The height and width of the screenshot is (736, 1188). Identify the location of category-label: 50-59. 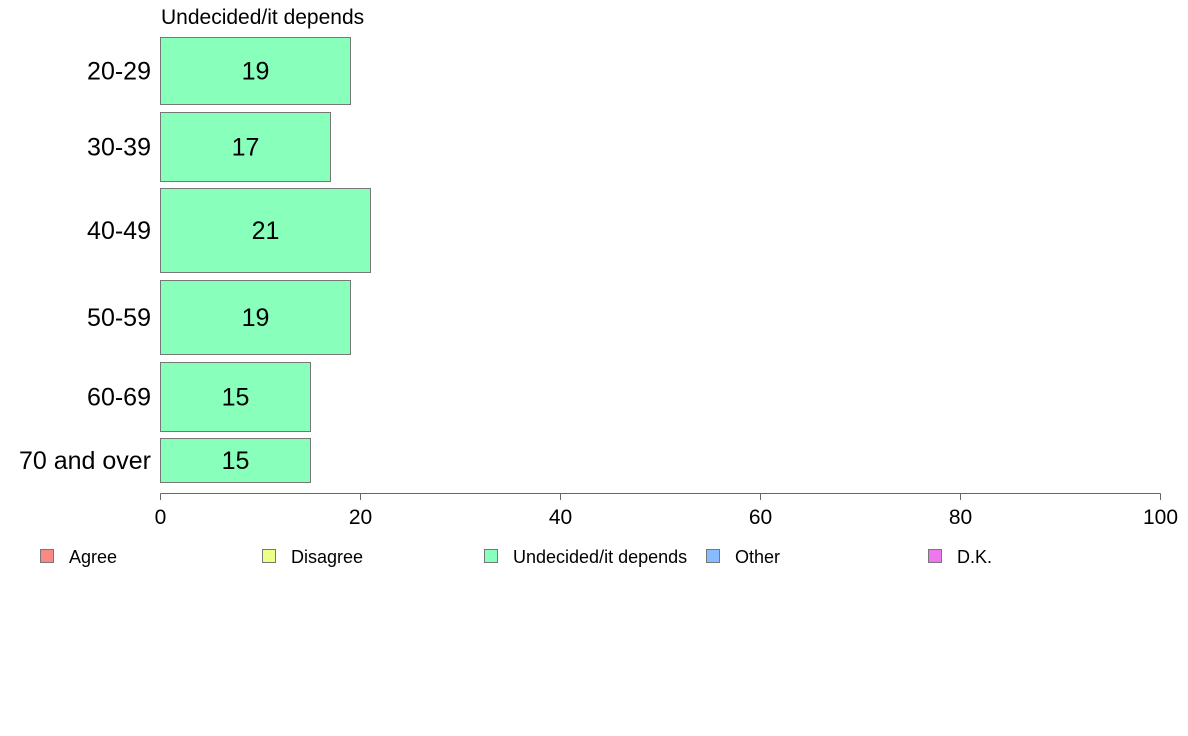
(119, 318).